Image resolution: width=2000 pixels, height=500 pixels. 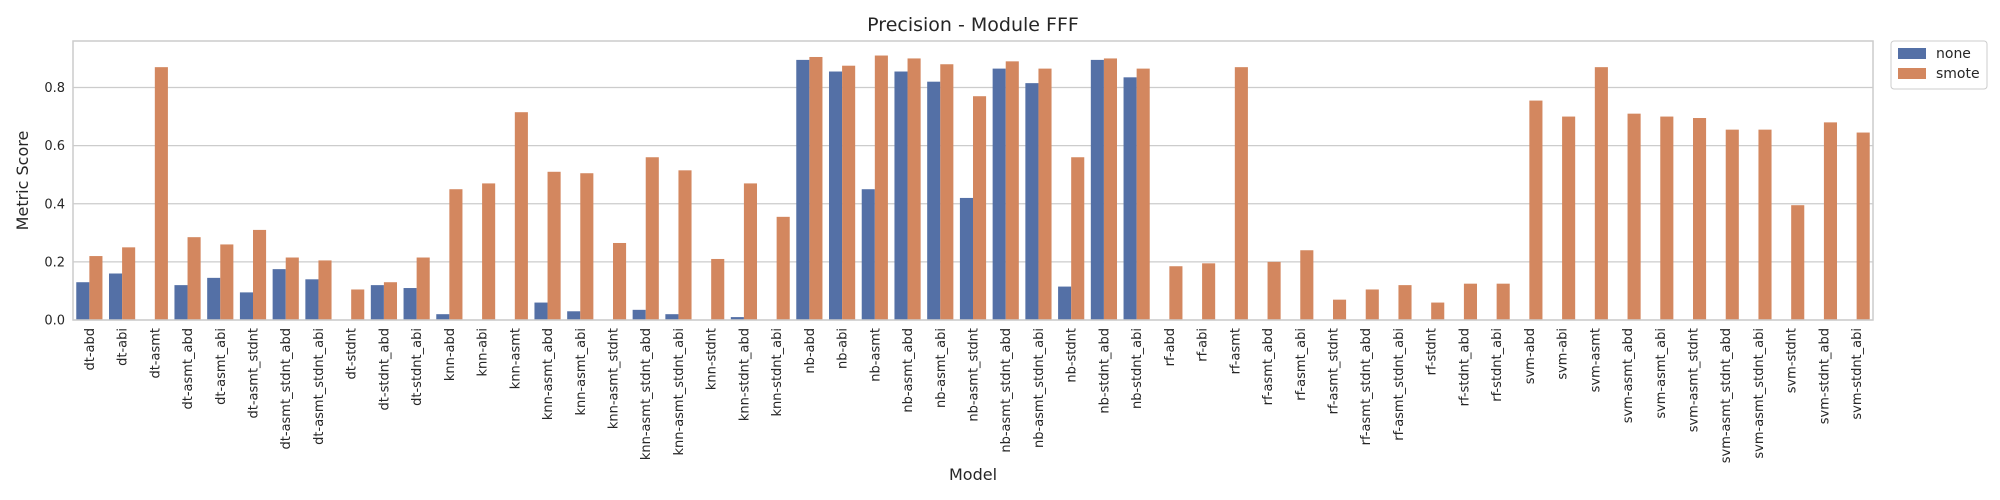 I want to click on legend-swatch-smote, so click(x=1912, y=73).